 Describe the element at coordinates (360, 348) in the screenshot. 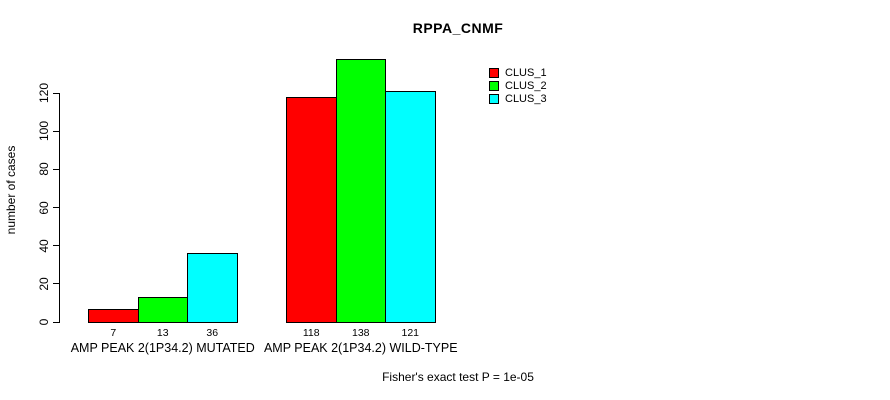

I see `group-label: AMP PEAK 2(1P34.2) WILD-TYPE` at that location.